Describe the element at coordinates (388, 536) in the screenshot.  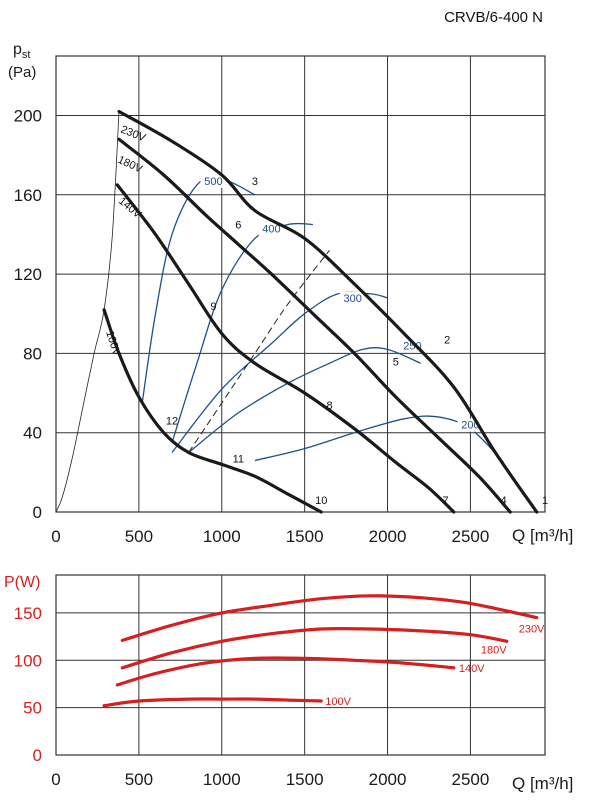
I see `top-x-tick-label: 2000` at that location.